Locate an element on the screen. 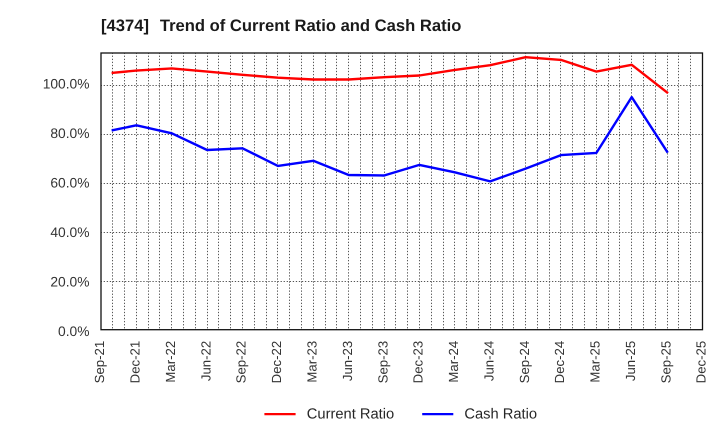 The height and width of the screenshot is (440, 720). svg-text: Mar-23 is located at coordinates (312, 362).